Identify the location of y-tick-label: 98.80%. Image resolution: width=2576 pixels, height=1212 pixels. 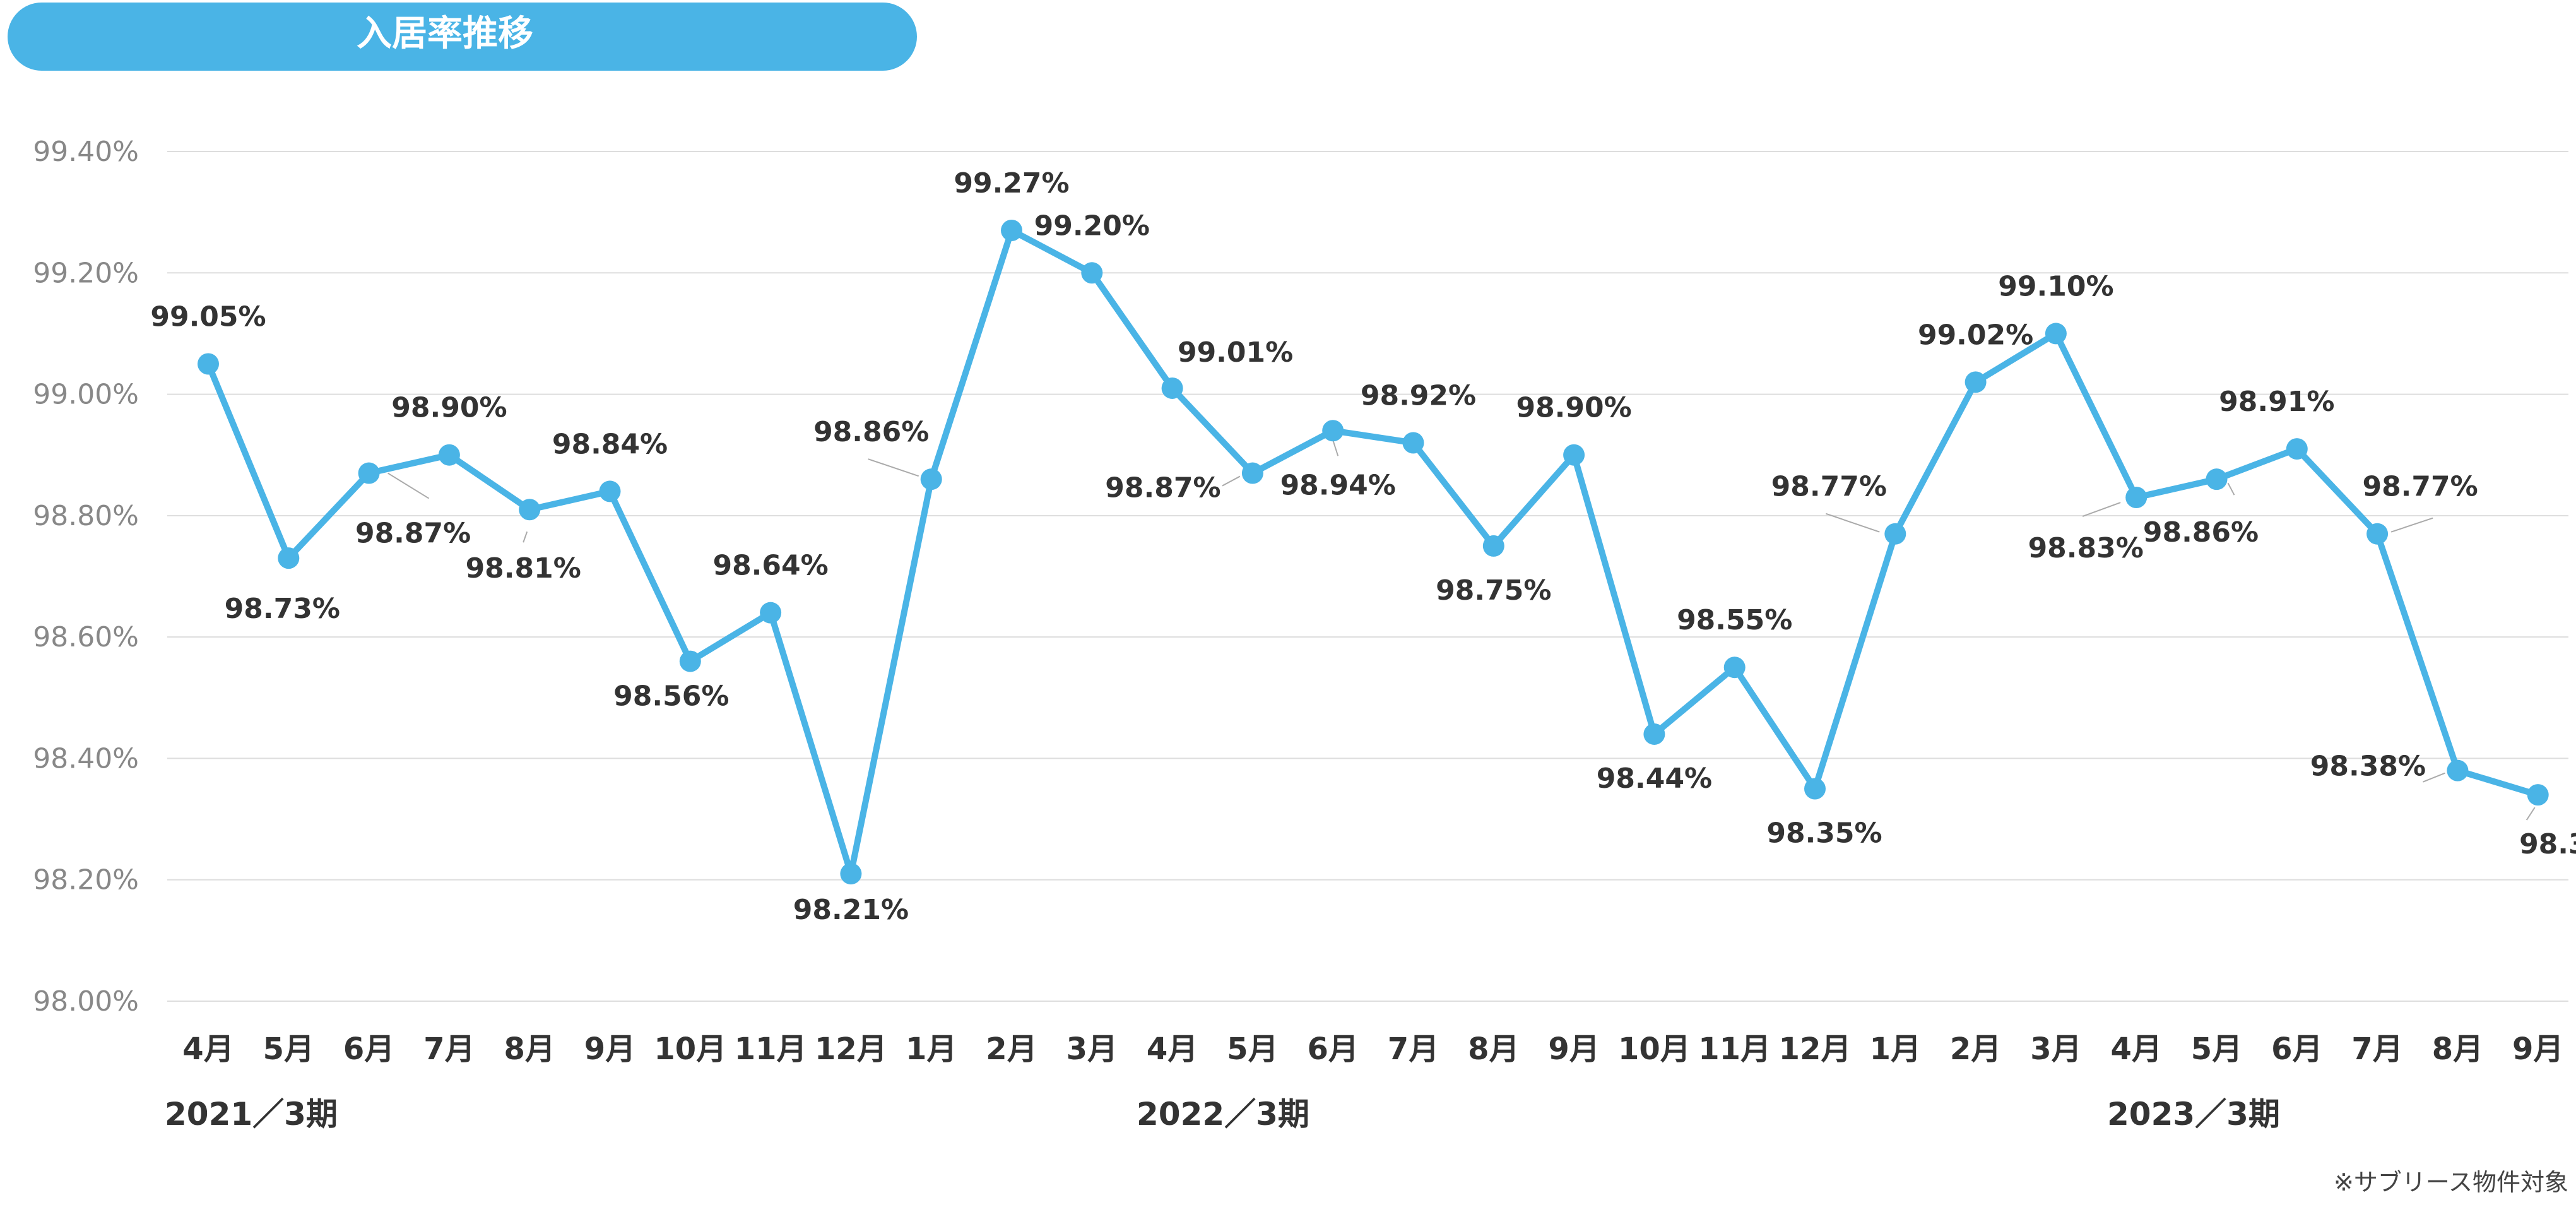
(86, 516).